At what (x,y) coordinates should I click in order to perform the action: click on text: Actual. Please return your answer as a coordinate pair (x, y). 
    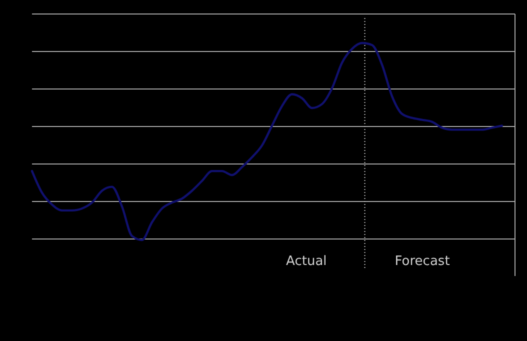
    Looking at the image, I should click on (306, 261).